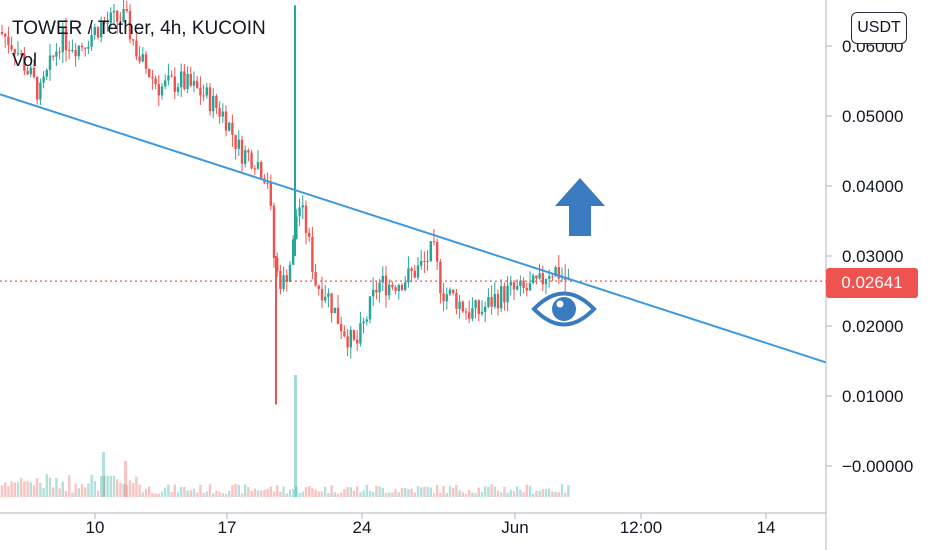 The height and width of the screenshot is (550, 932). Describe the element at coordinates (879, 28) in the screenshot. I see `currency-button: USDT` at that location.